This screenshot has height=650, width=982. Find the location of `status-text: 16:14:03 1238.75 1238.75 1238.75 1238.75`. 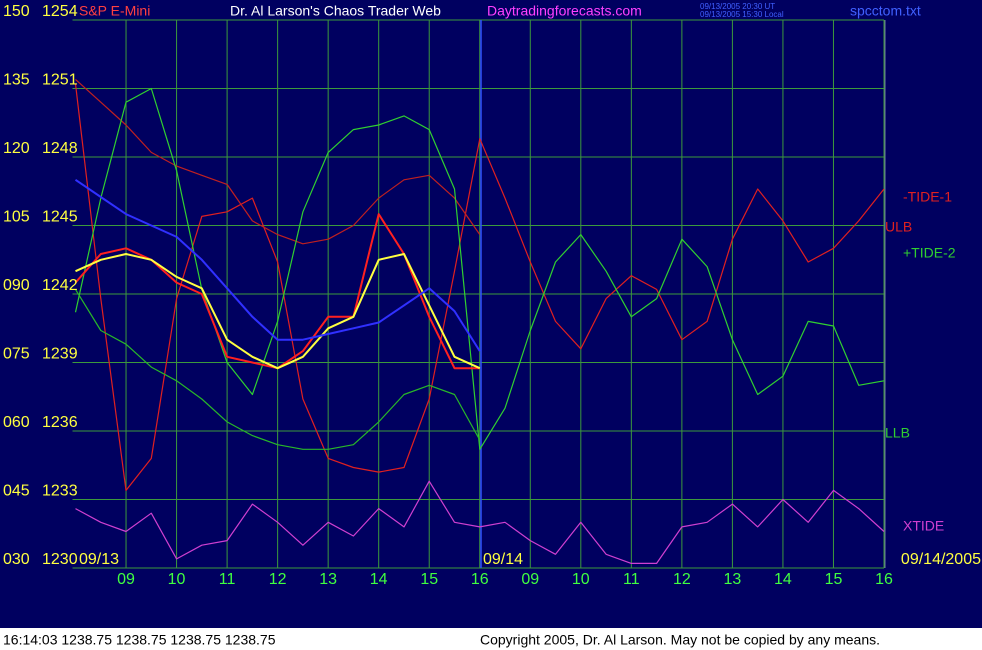

status-text: 16:14:03 1238.75 1238.75 1238.75 1238.75 is located at coordinates (139, 640).